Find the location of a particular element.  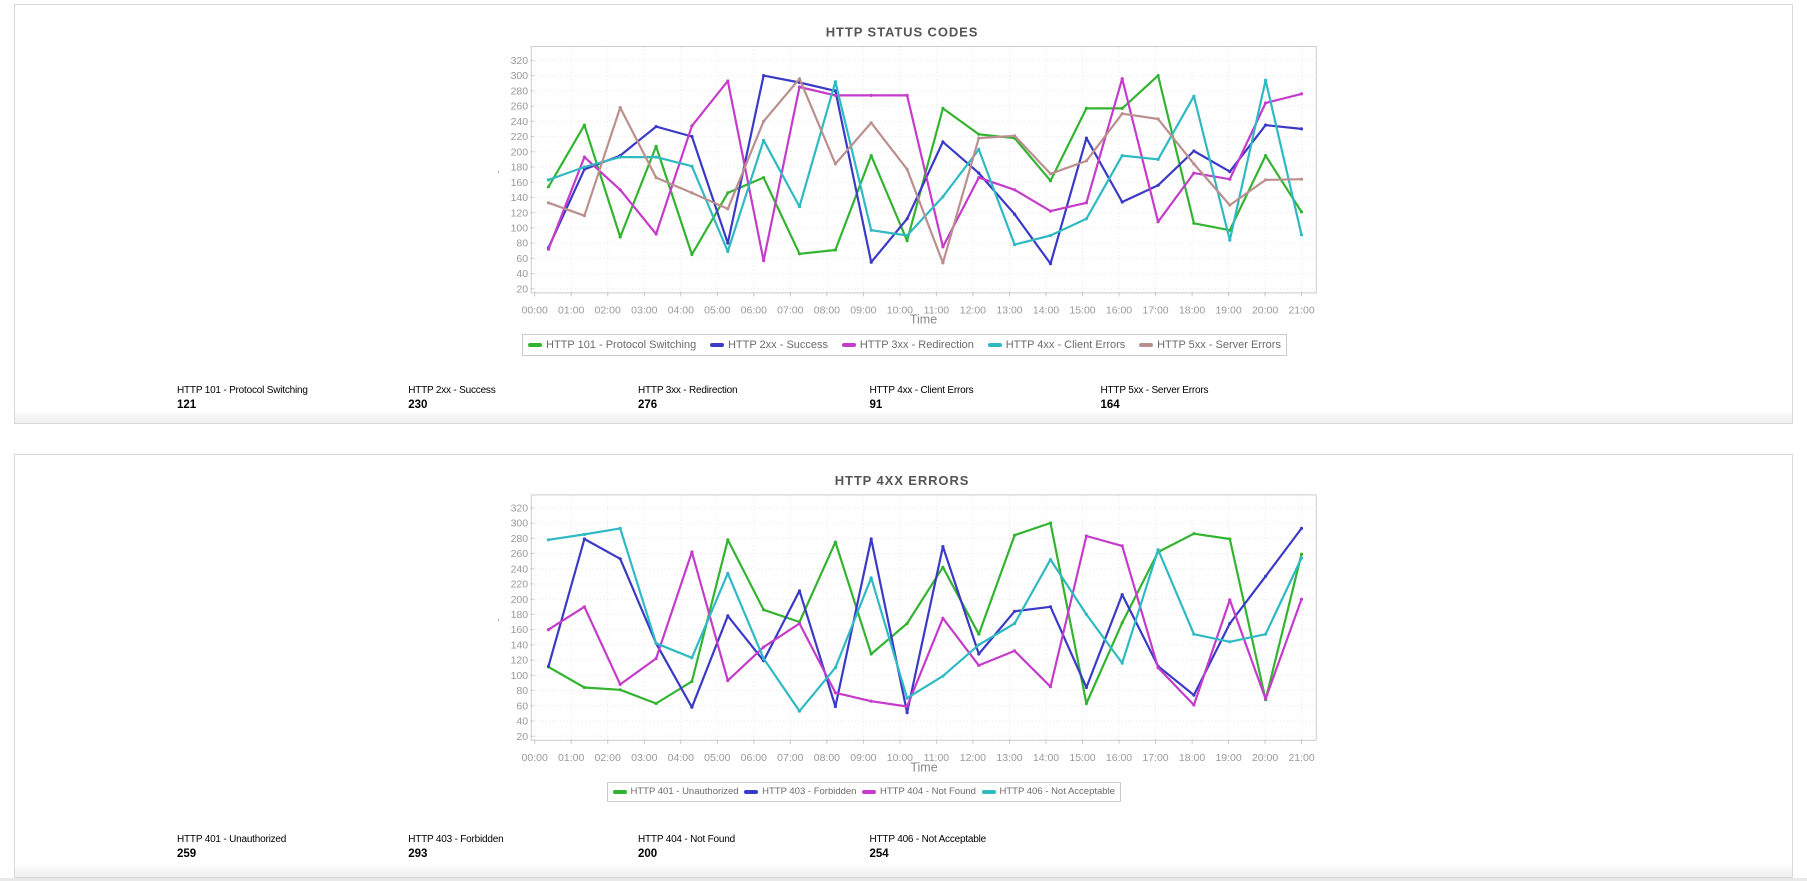

svg-text: HTTP 4XX ERRORS is located at coordinates (902, 480).